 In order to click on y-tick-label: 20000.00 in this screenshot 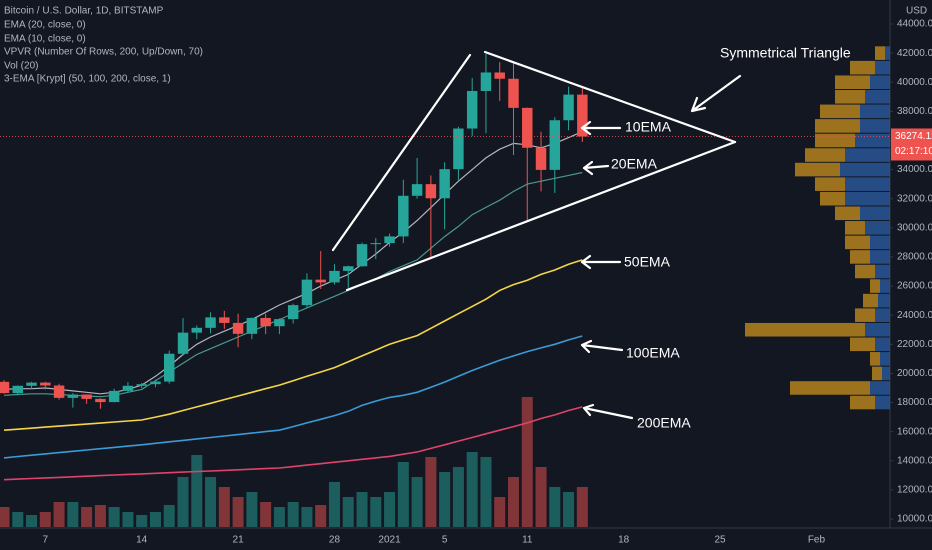, I will do `click(914, 373)`.